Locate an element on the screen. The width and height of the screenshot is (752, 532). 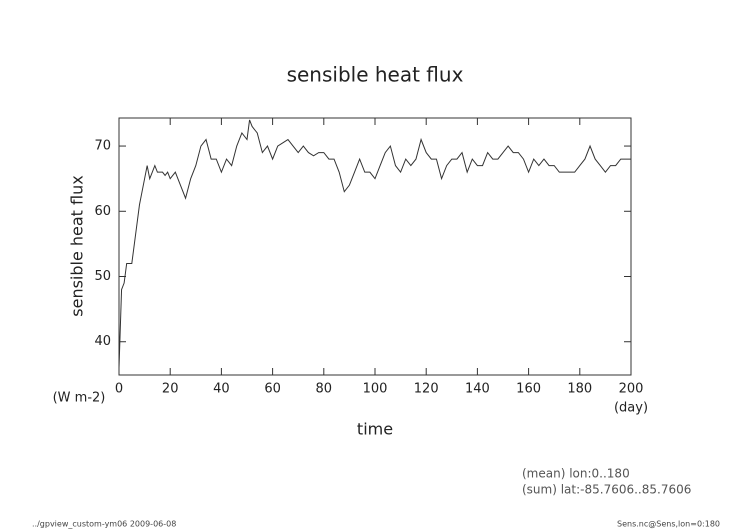
y-axis-label: sensible heat flux is located at coordinates (77, 245).